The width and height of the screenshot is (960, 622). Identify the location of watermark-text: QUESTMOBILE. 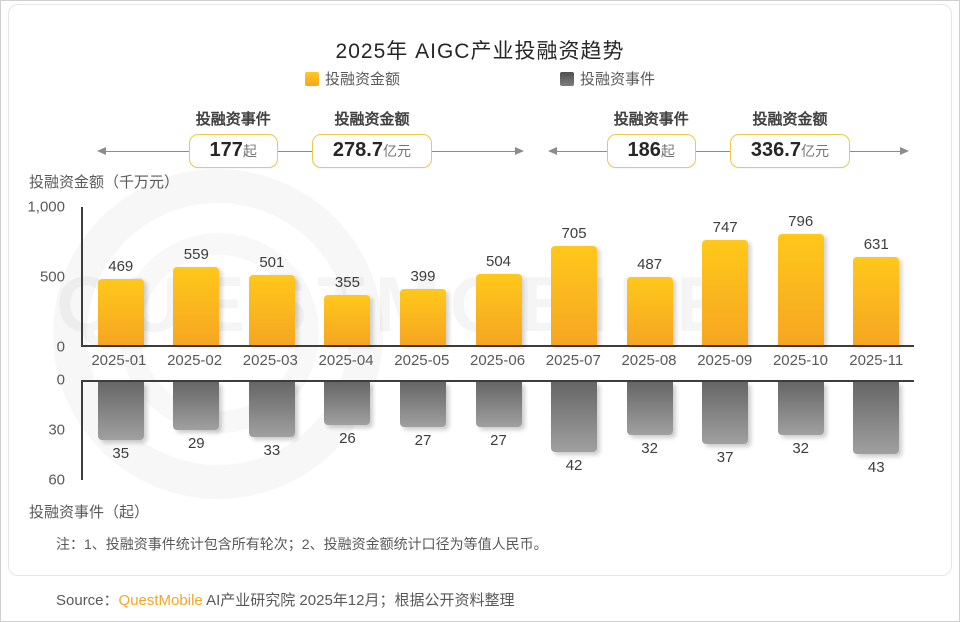
(491, 304).